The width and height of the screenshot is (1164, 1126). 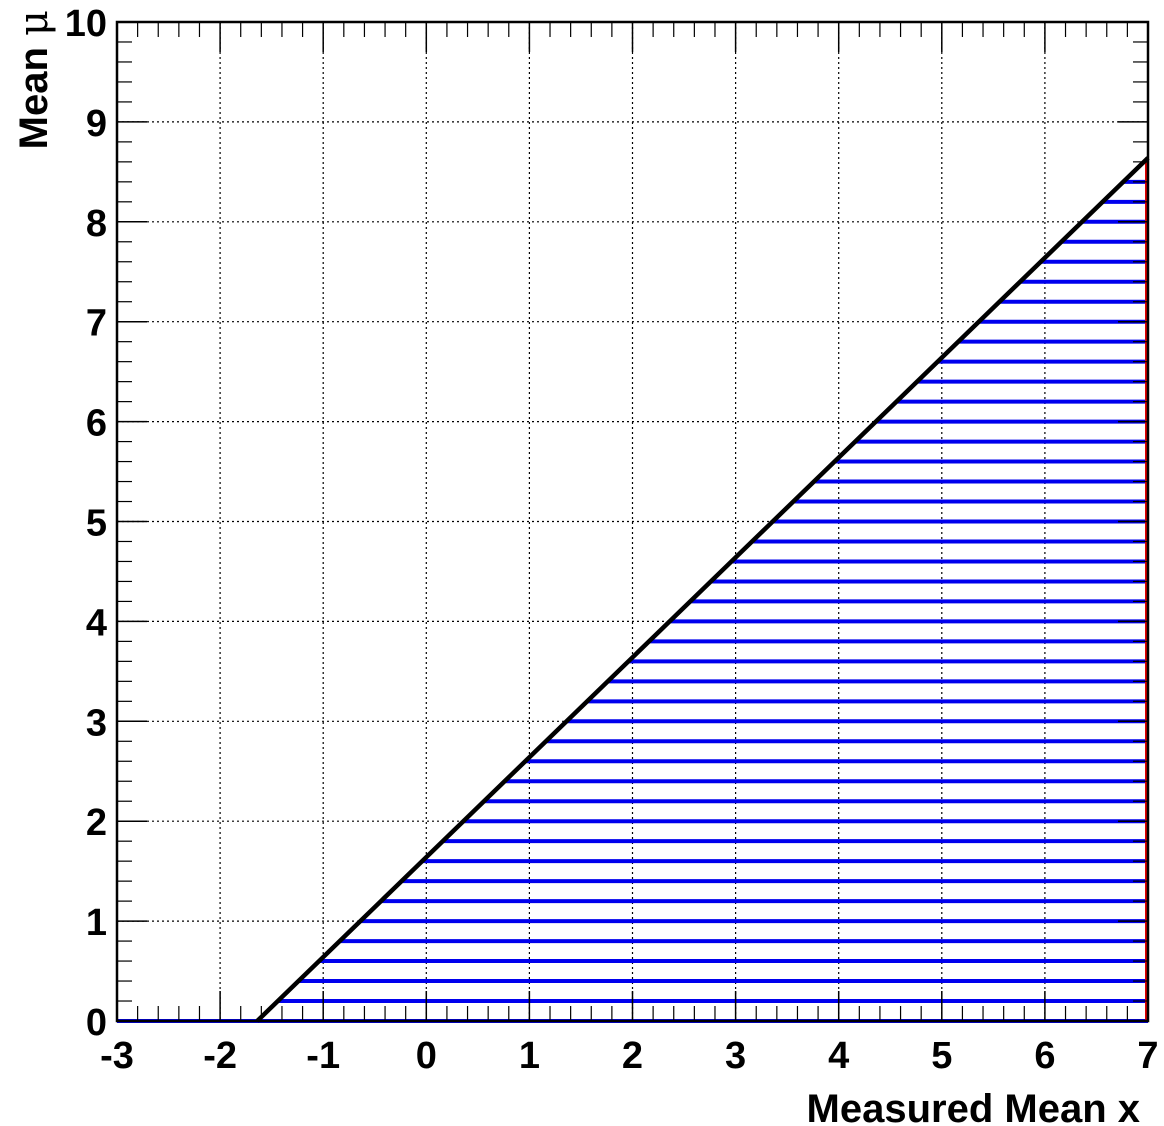 What do you see at coordinates (426, 1056) in the screenshot?
I see `x-tick-label: 0` at bounding box center [426, 1056].